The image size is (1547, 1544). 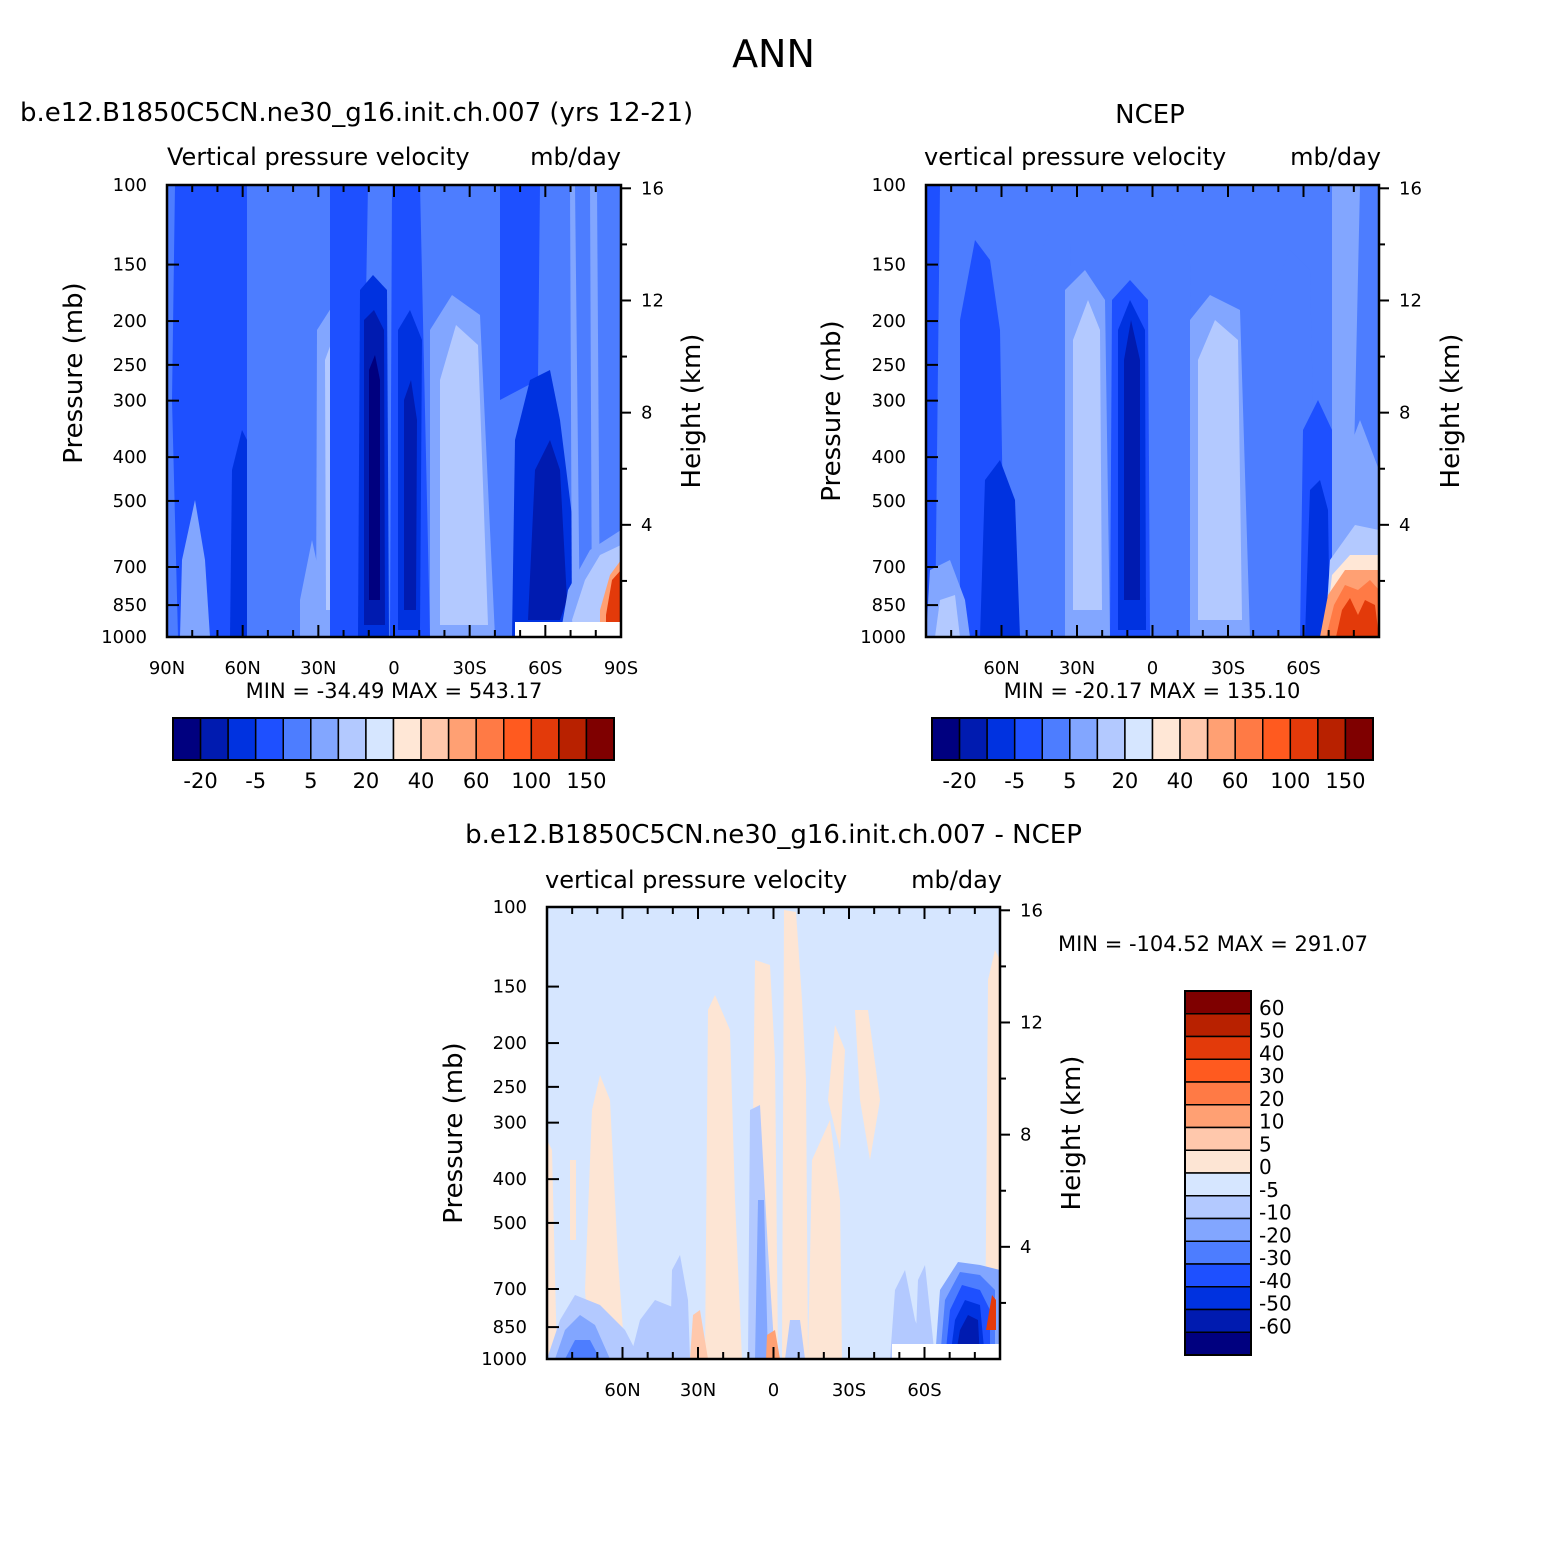 What do you see at coordinates (1451, 411) in the screenshot?
I see `obs-y2label: Height (km)` at bounding box center [1451, 411].